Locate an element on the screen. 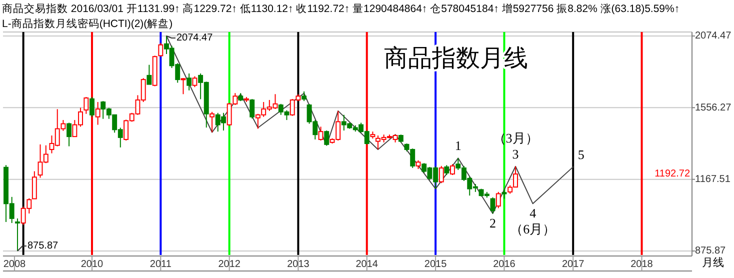  annotation: （3月） is located at coordinates (515, 138).